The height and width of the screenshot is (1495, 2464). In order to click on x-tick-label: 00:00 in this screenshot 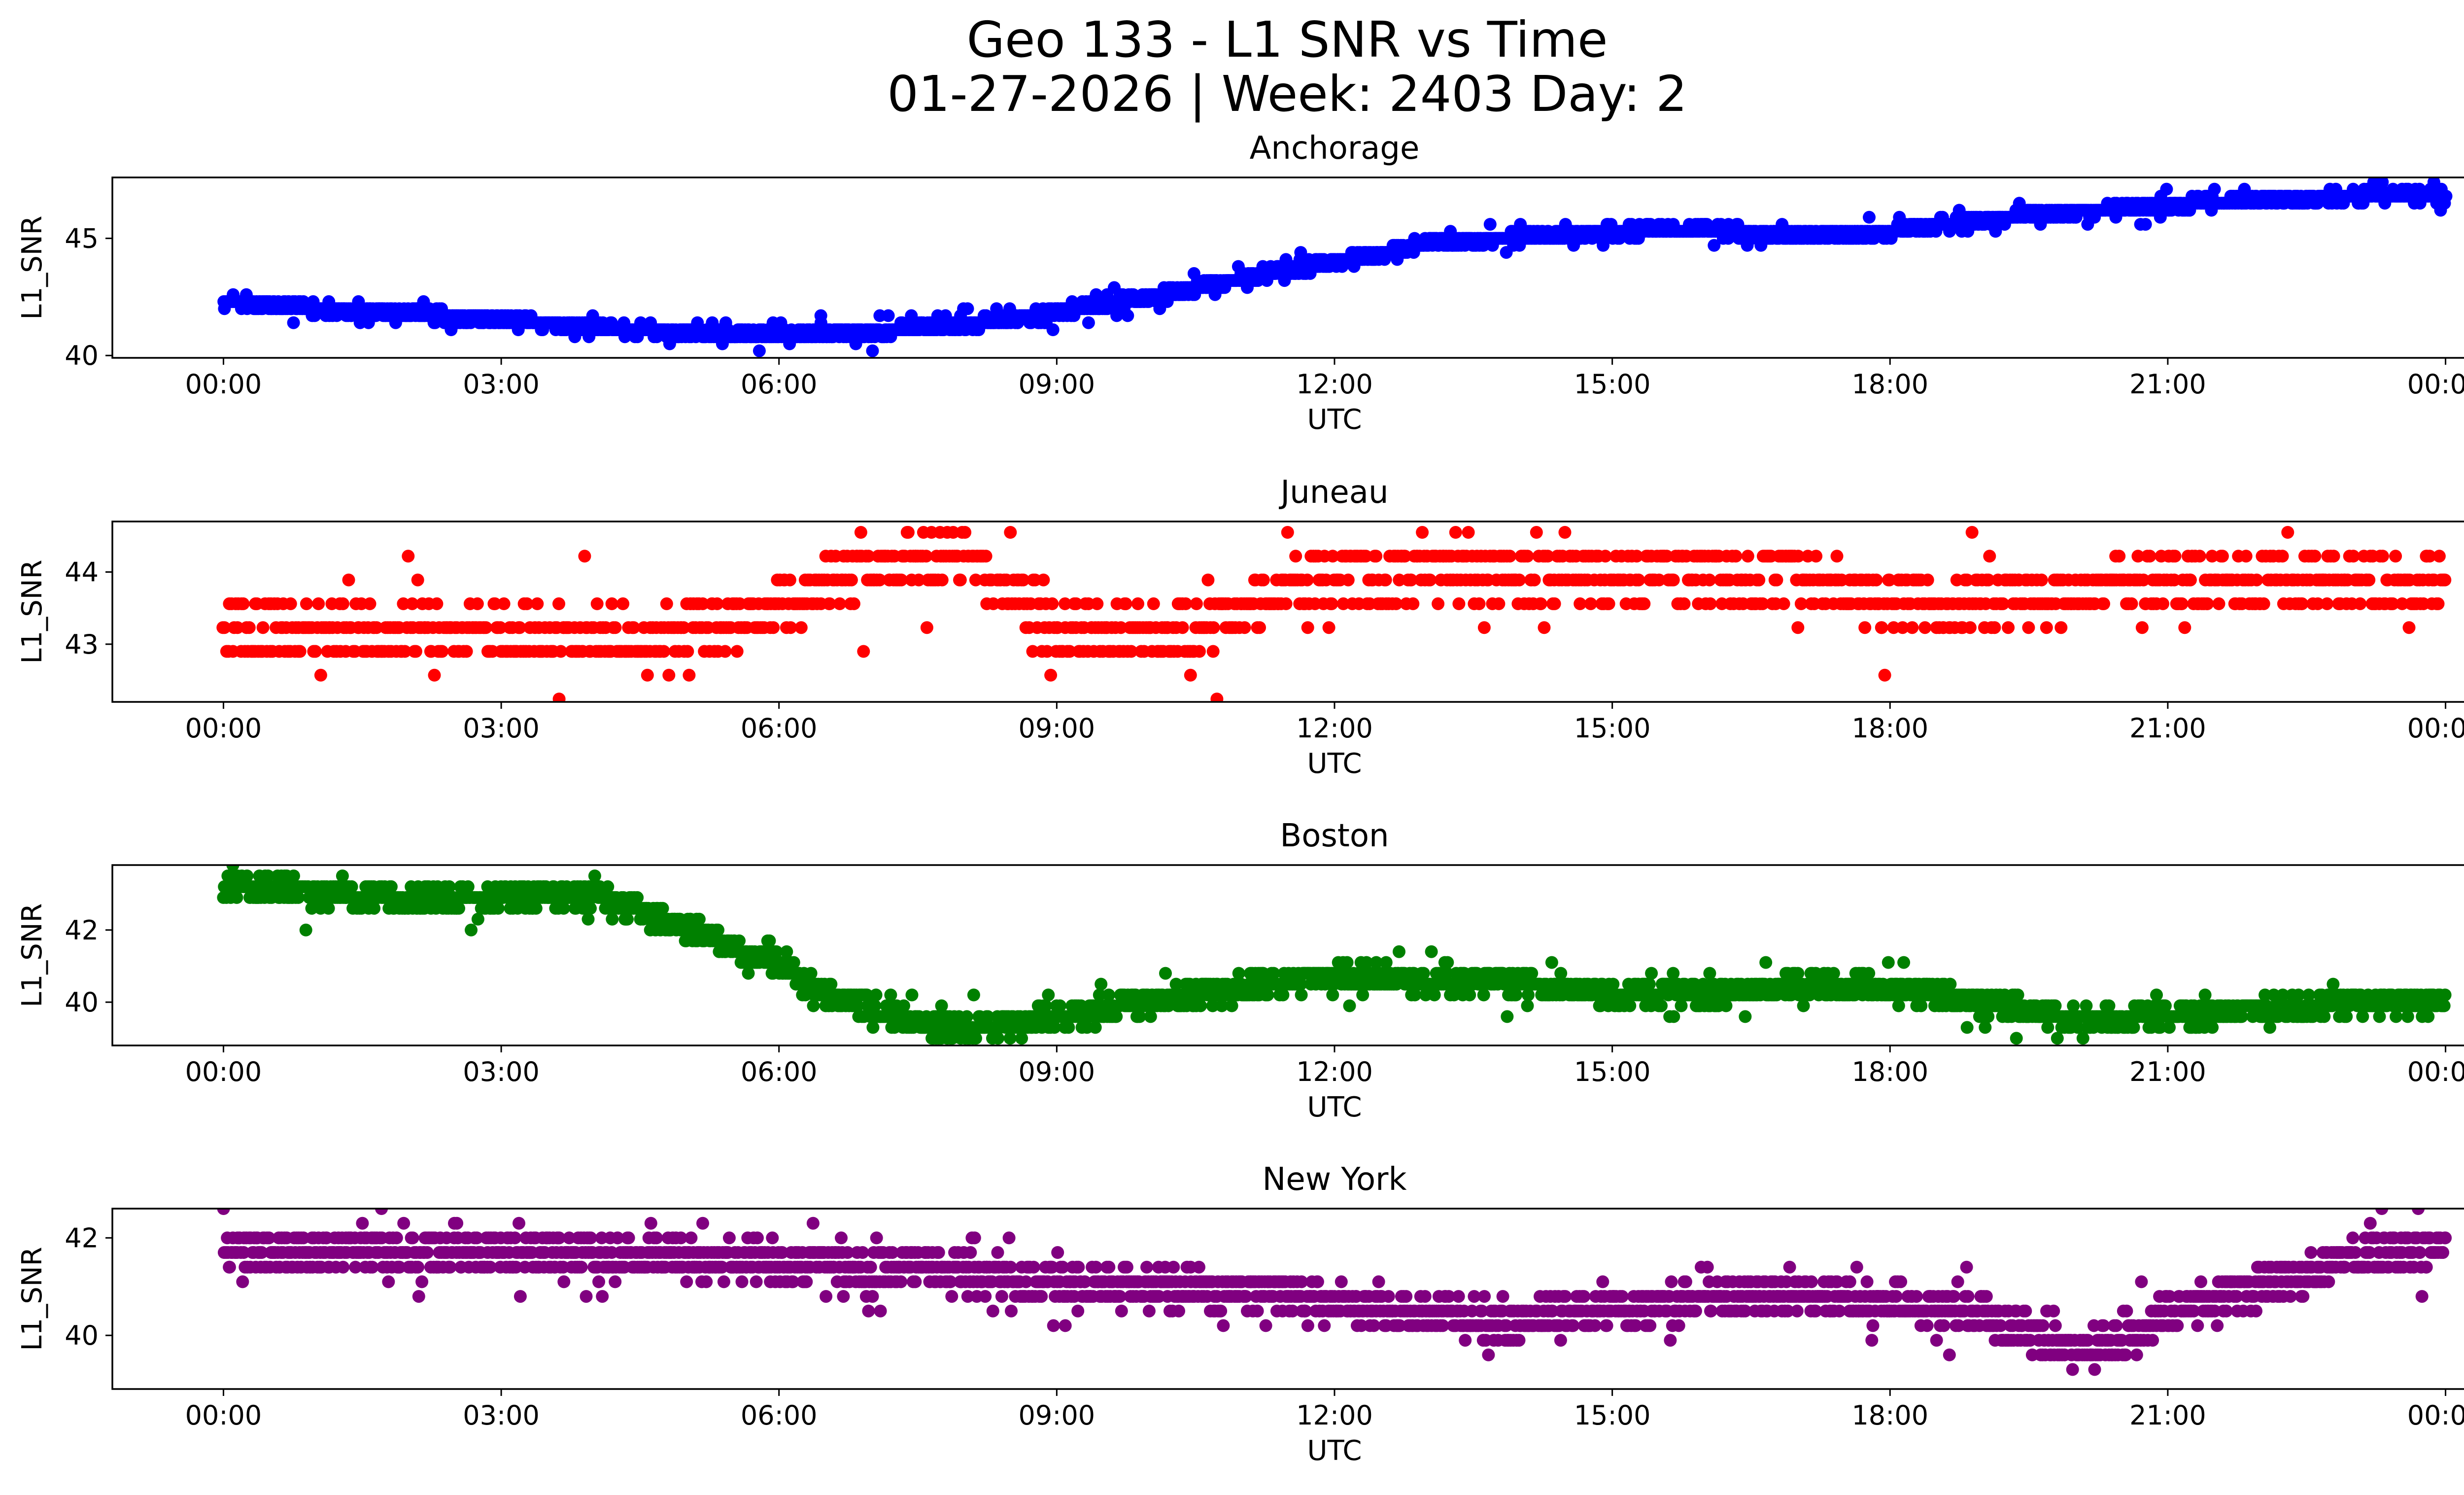, I will do `click(2435, 728)`.